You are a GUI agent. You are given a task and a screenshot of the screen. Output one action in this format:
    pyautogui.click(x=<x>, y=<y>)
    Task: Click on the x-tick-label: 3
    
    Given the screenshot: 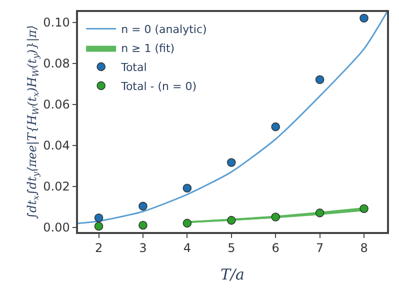 What is the action you would take?
    pyautogui.click(x=143, y=248)
    